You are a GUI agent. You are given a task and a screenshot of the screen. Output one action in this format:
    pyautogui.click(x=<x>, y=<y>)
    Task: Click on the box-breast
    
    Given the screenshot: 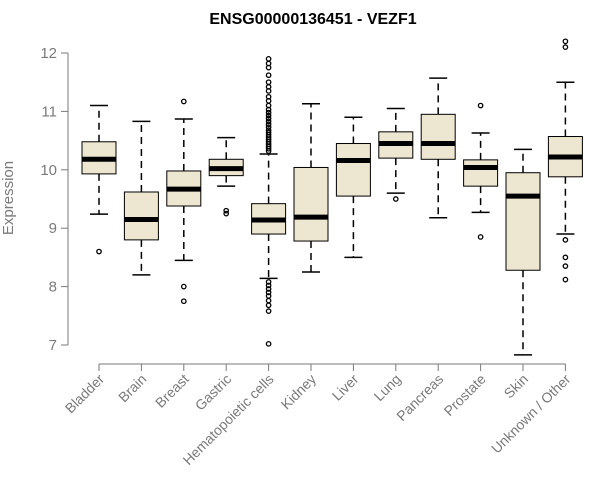 What is the action you would take?
    pyautogui.click(x=184, y=201)
    